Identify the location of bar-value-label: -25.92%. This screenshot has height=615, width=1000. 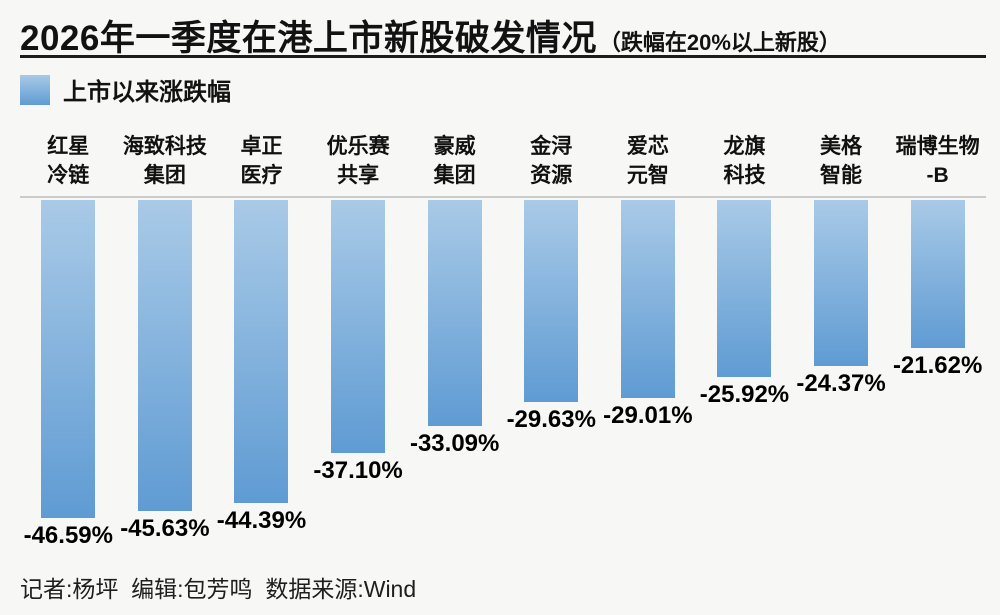
(744, 394).